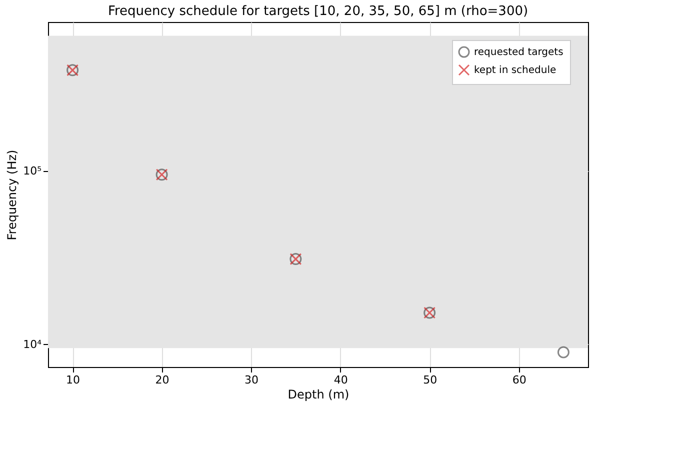  I want to click on y-tick-label: 10⁴, so click(32, 344).